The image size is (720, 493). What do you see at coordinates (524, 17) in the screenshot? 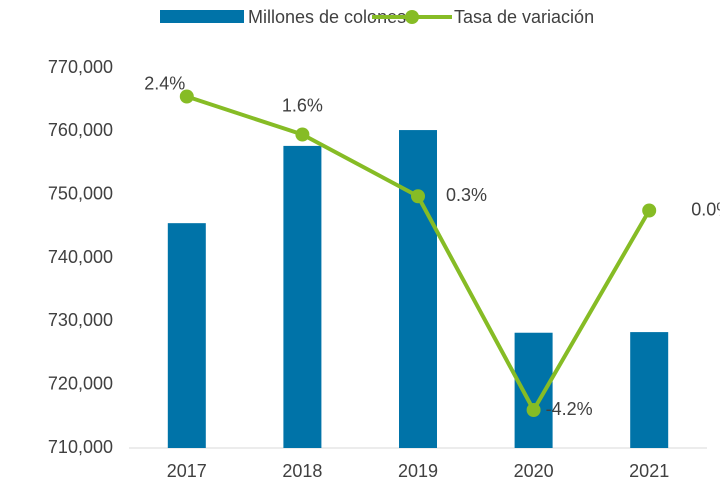
I see `legend-label: Tasa de variación` at bounding box center [524, 17].